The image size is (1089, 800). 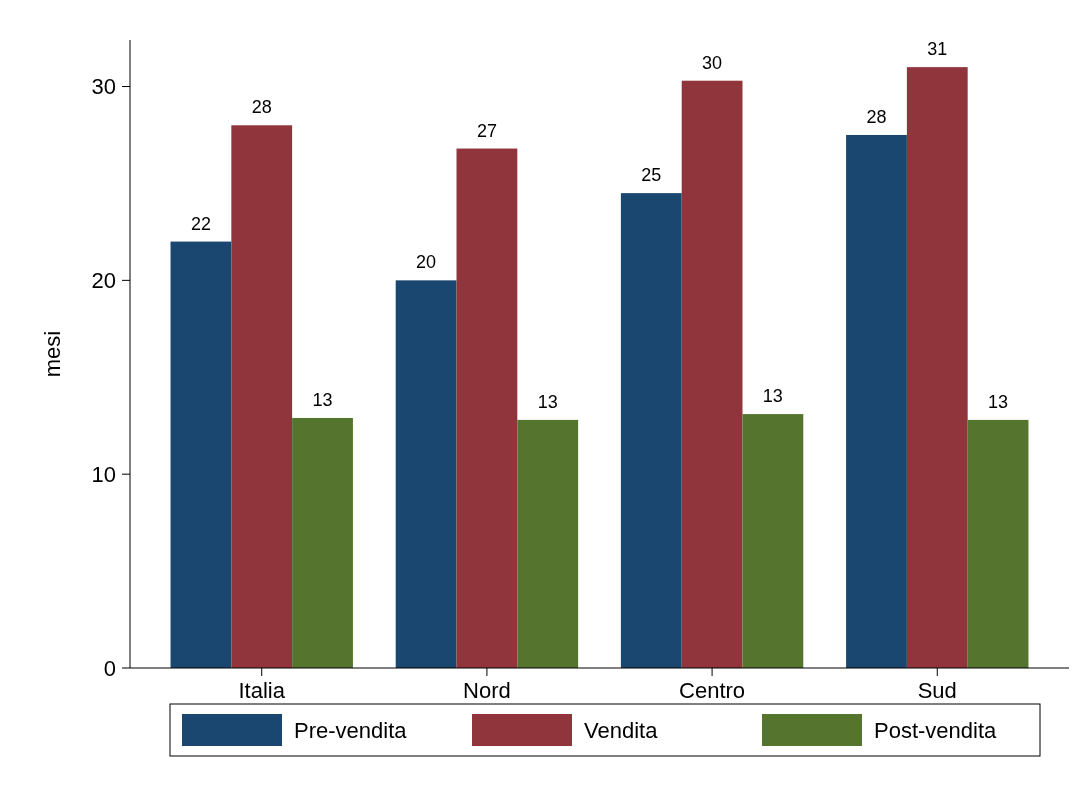 What do you see at coordinates (200, 223) in the screenshot?
I see `data-label: 22` at bounding box center [200, 223].